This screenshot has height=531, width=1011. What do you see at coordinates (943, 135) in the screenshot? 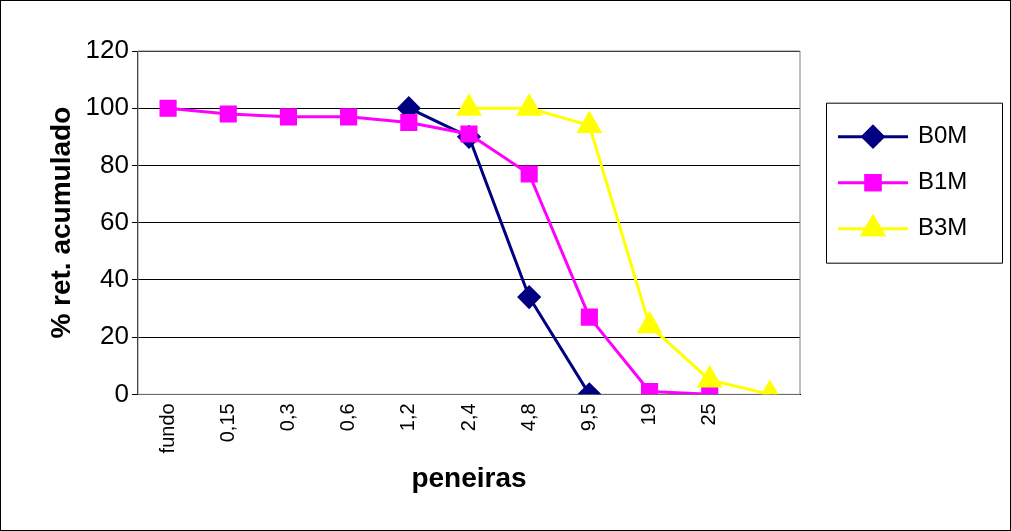
I see `legend-label: B0M` at bounding box center [943, 135].